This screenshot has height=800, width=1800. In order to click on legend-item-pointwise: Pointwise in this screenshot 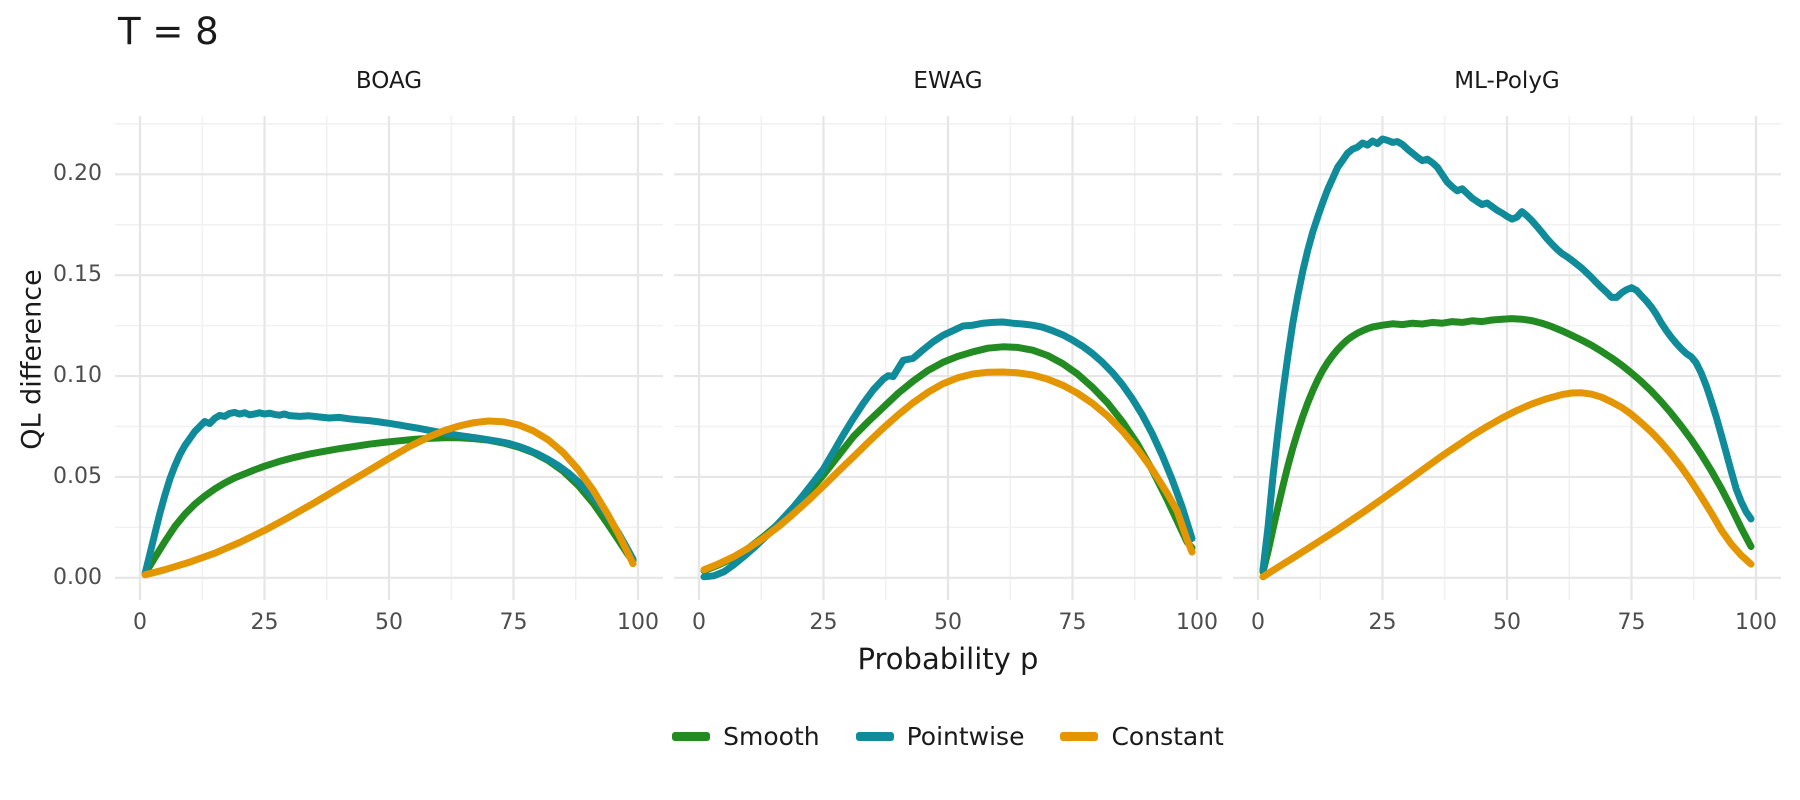, I will do `click(940, 736)`.